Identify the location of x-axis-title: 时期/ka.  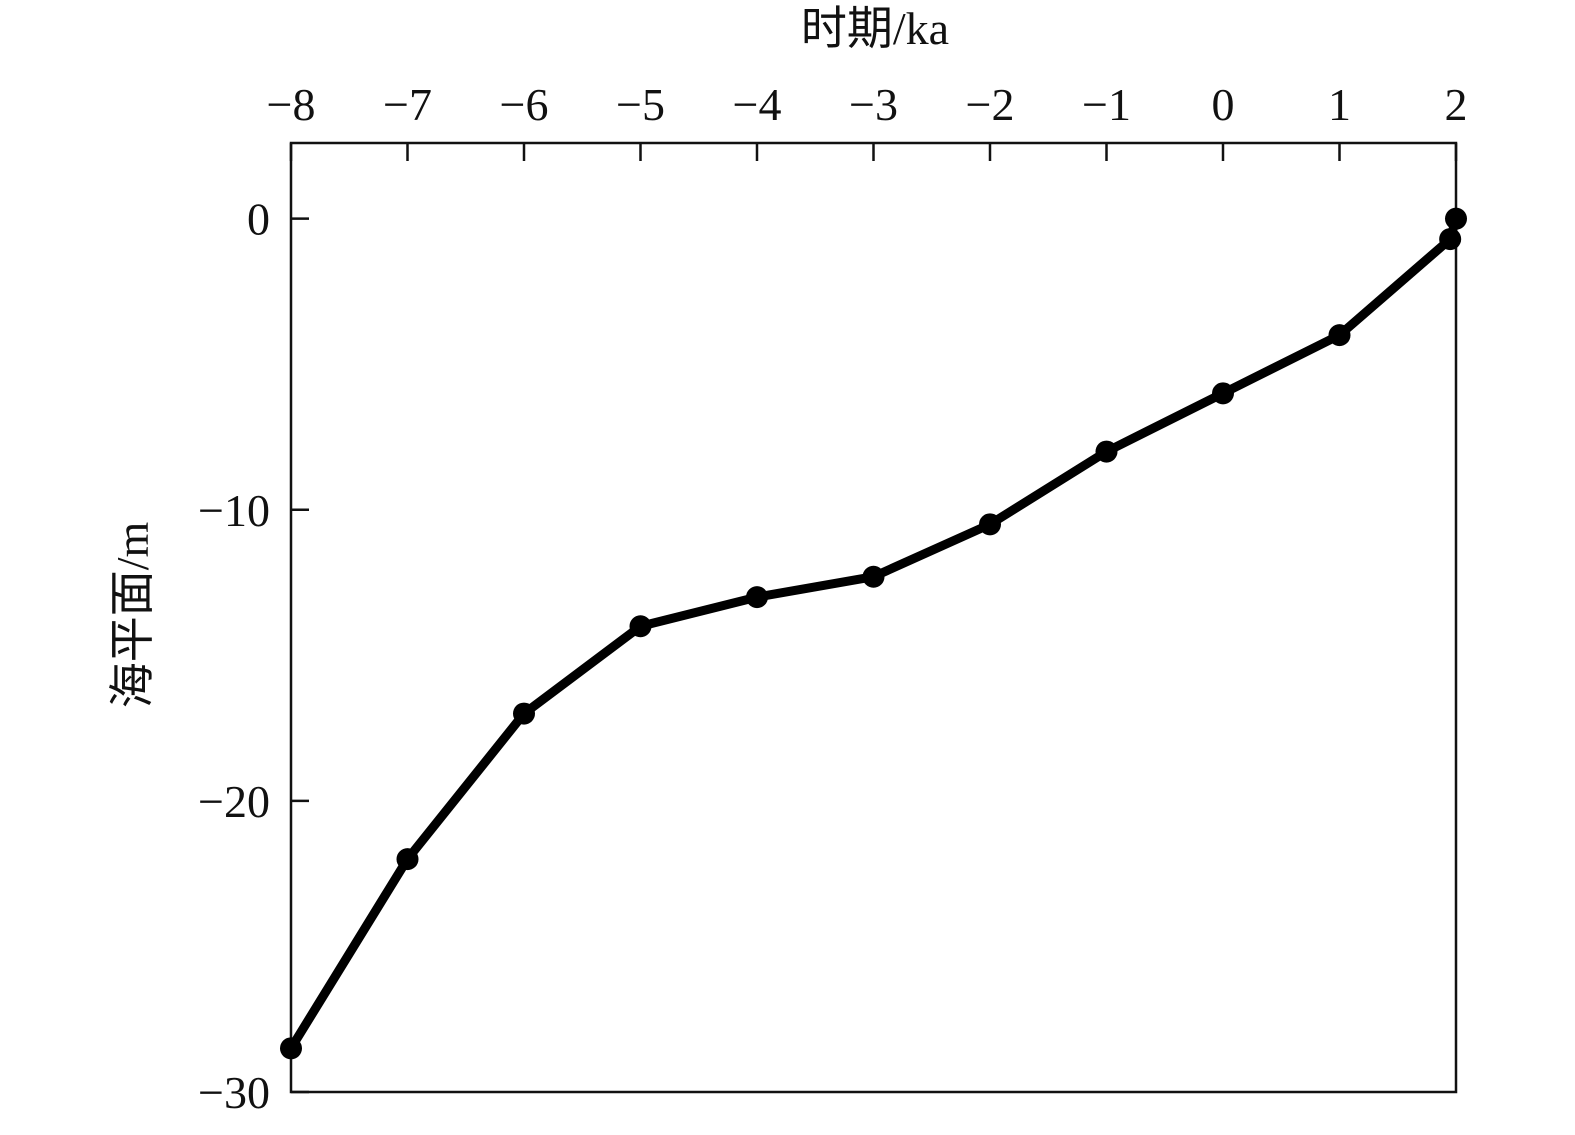
(875, 28).